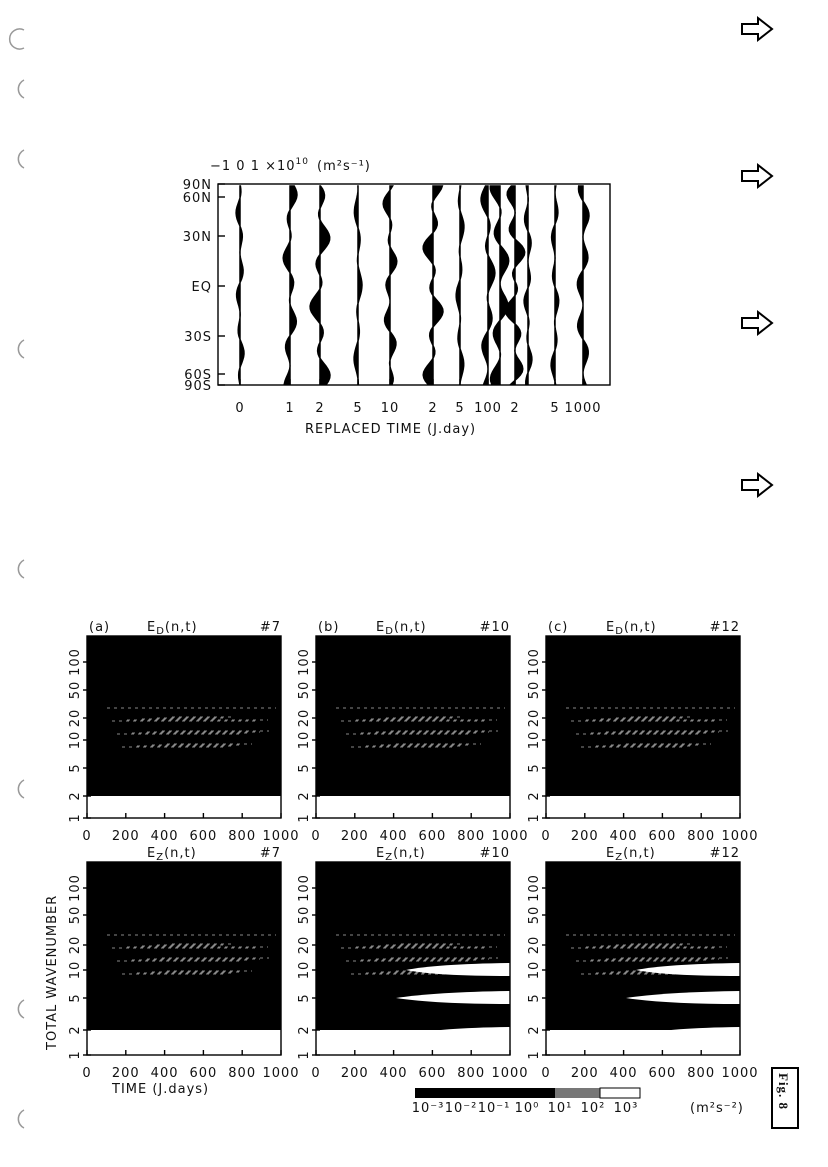  What do you see at coordinates (593, 1108) in the screenshot?
I see `colorbar-label: 10²` at bounding box center [593, 1108].